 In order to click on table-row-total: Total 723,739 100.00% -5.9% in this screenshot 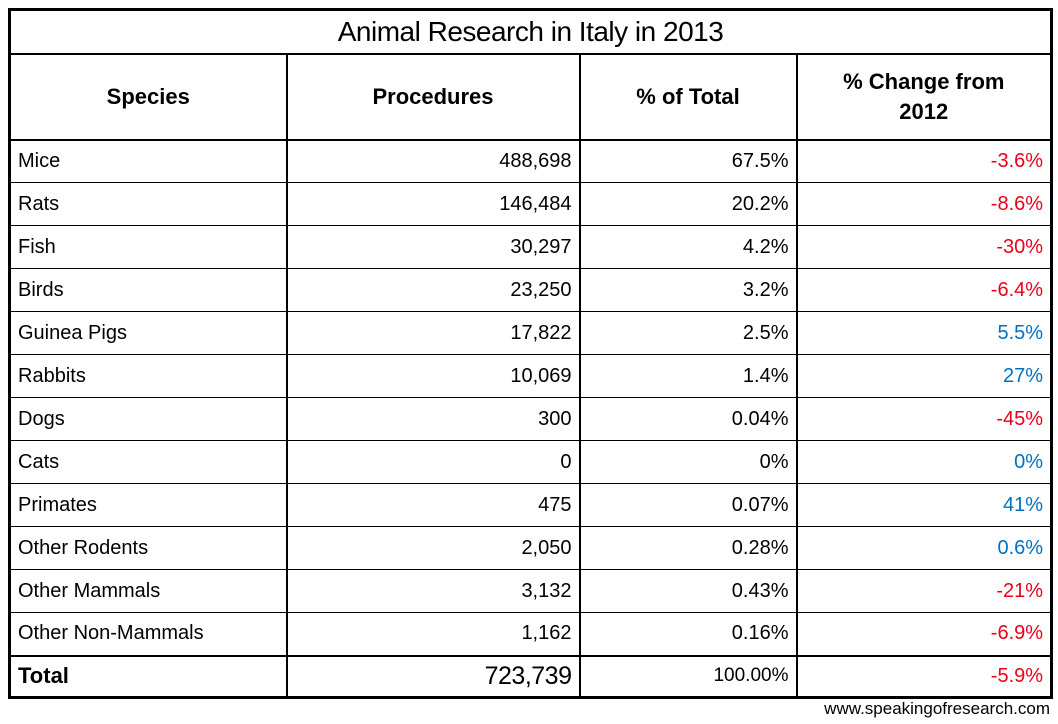, I will do `click(531, 676)`.